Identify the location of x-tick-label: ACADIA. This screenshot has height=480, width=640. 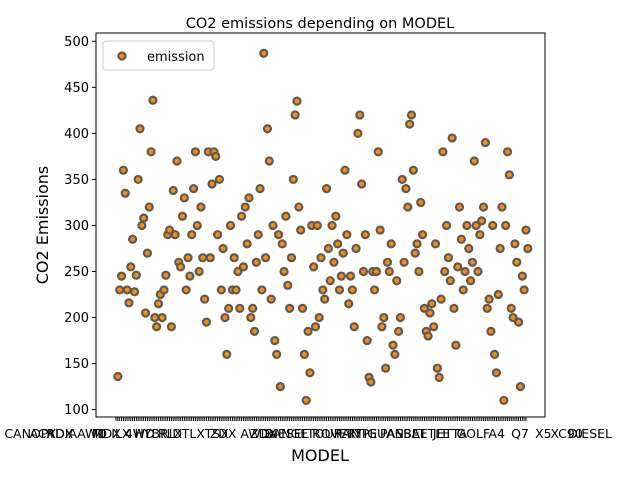
(54, 433).